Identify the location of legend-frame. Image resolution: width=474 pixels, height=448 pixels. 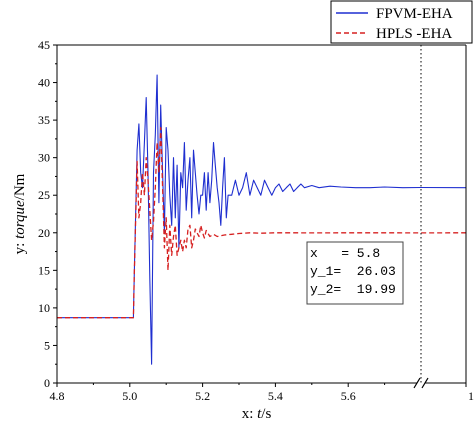
(401, 22).